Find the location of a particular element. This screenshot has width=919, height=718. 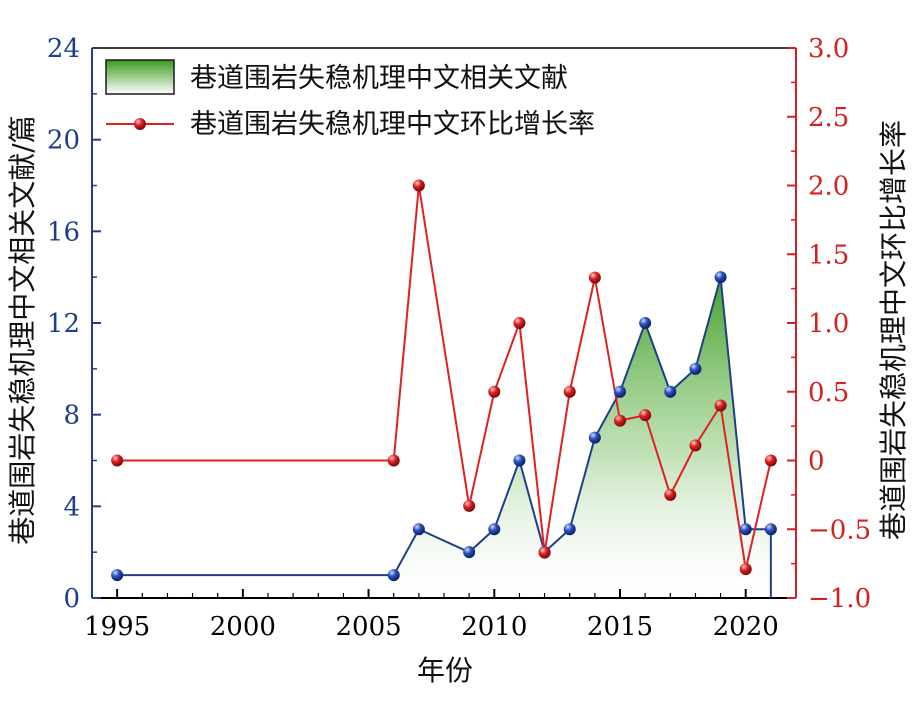

left-tick-label: 4 is located at coordinates (71, 507).